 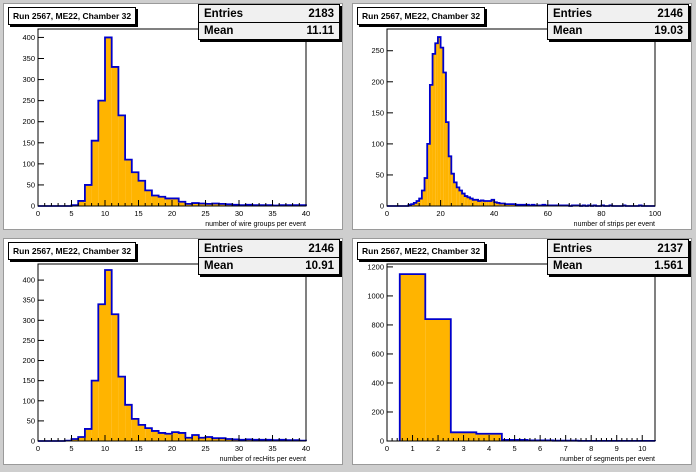 I want to click on mean-value: 19.03, so click(x=668, y=31).